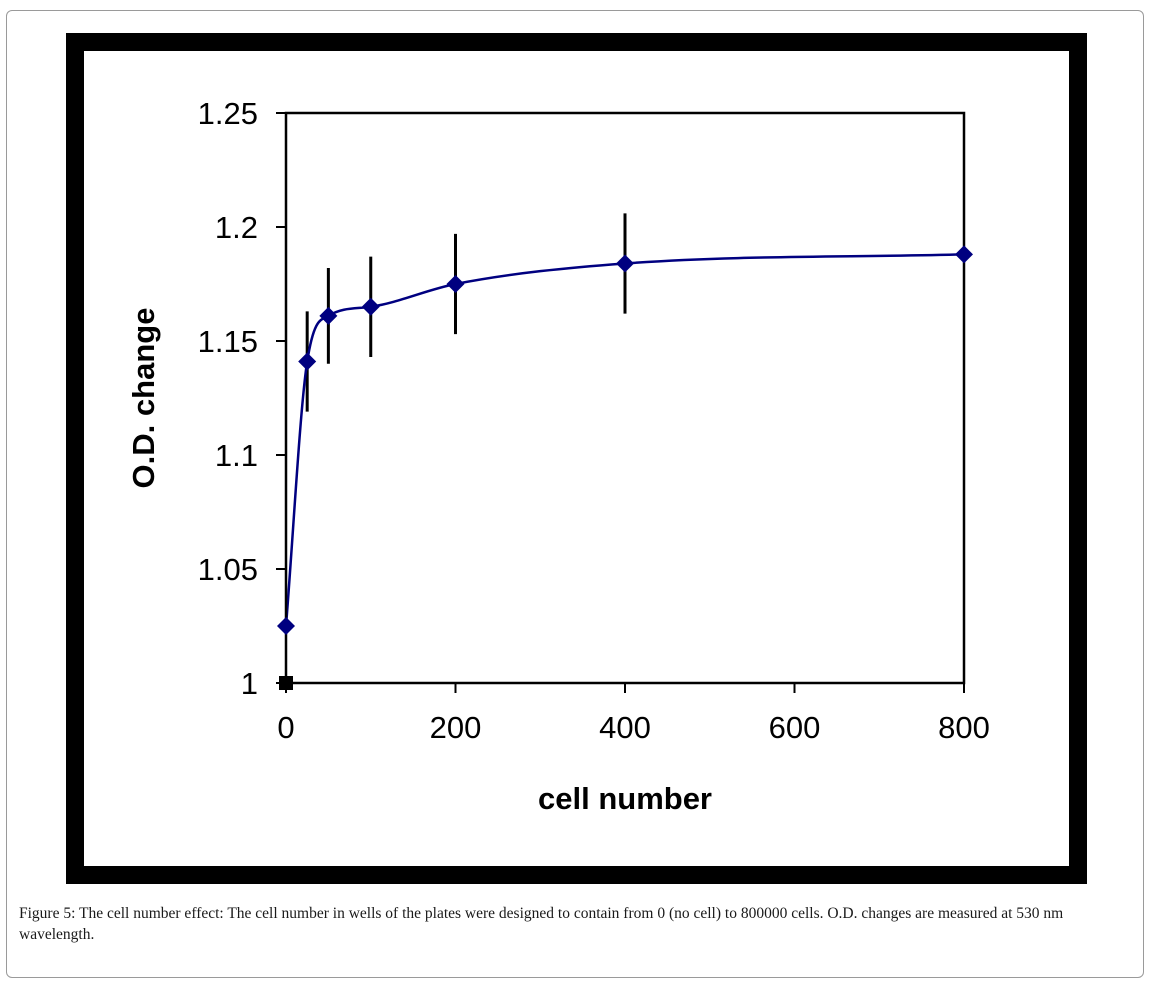 Image resolution: width=1149 pixels, height=982 pixels. Describe the element at coordinates (964, 727) in the screenshot. I see `x-tick-label: 800` at that location.